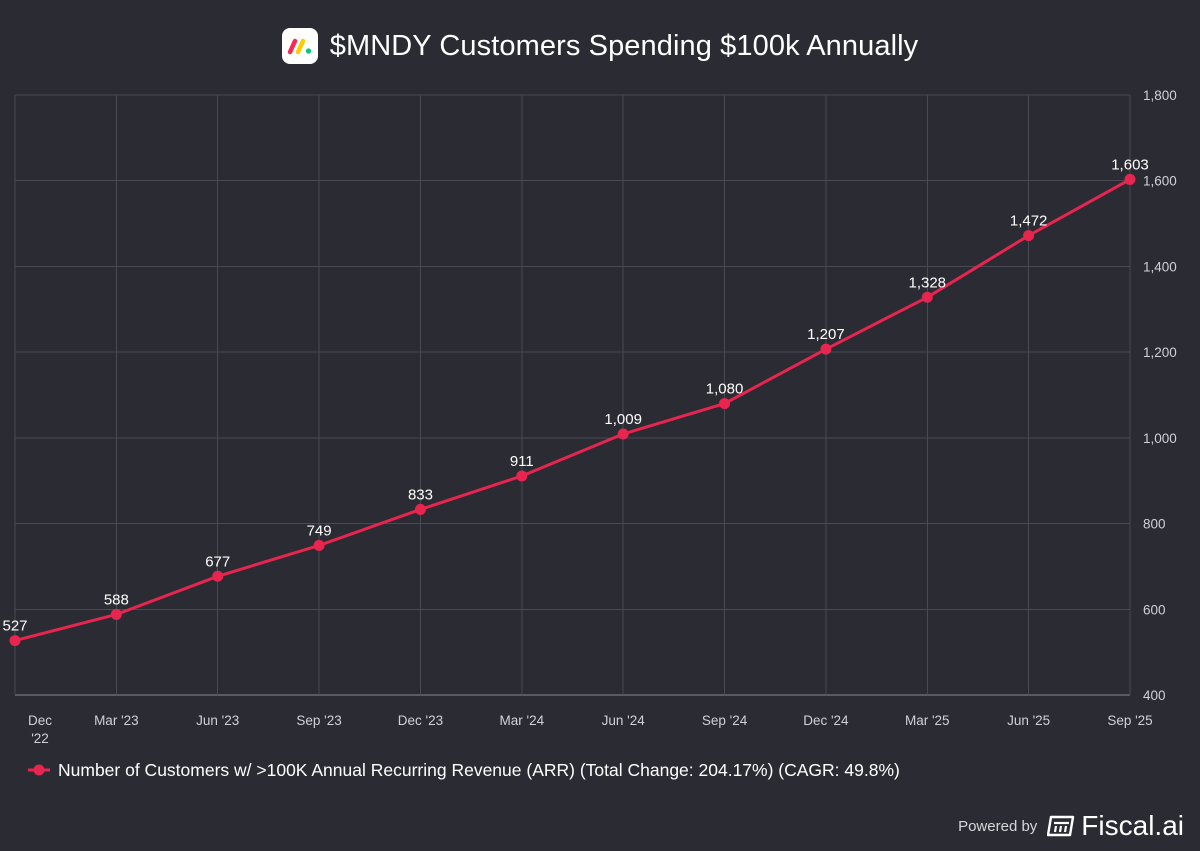 The width and height of the screenshot is (1200, 851). I want to click on x-tick-label: Dec '24, so click(826, 720).